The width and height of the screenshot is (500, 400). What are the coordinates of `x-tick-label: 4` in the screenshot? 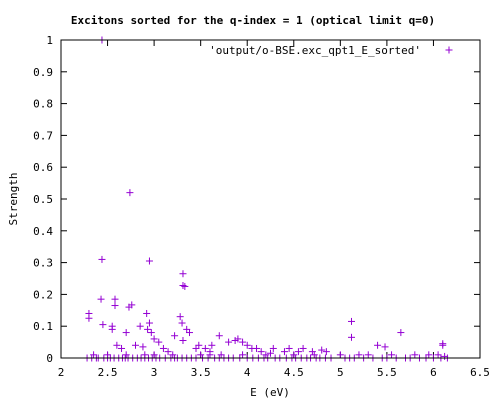 It's located at (247, 372).